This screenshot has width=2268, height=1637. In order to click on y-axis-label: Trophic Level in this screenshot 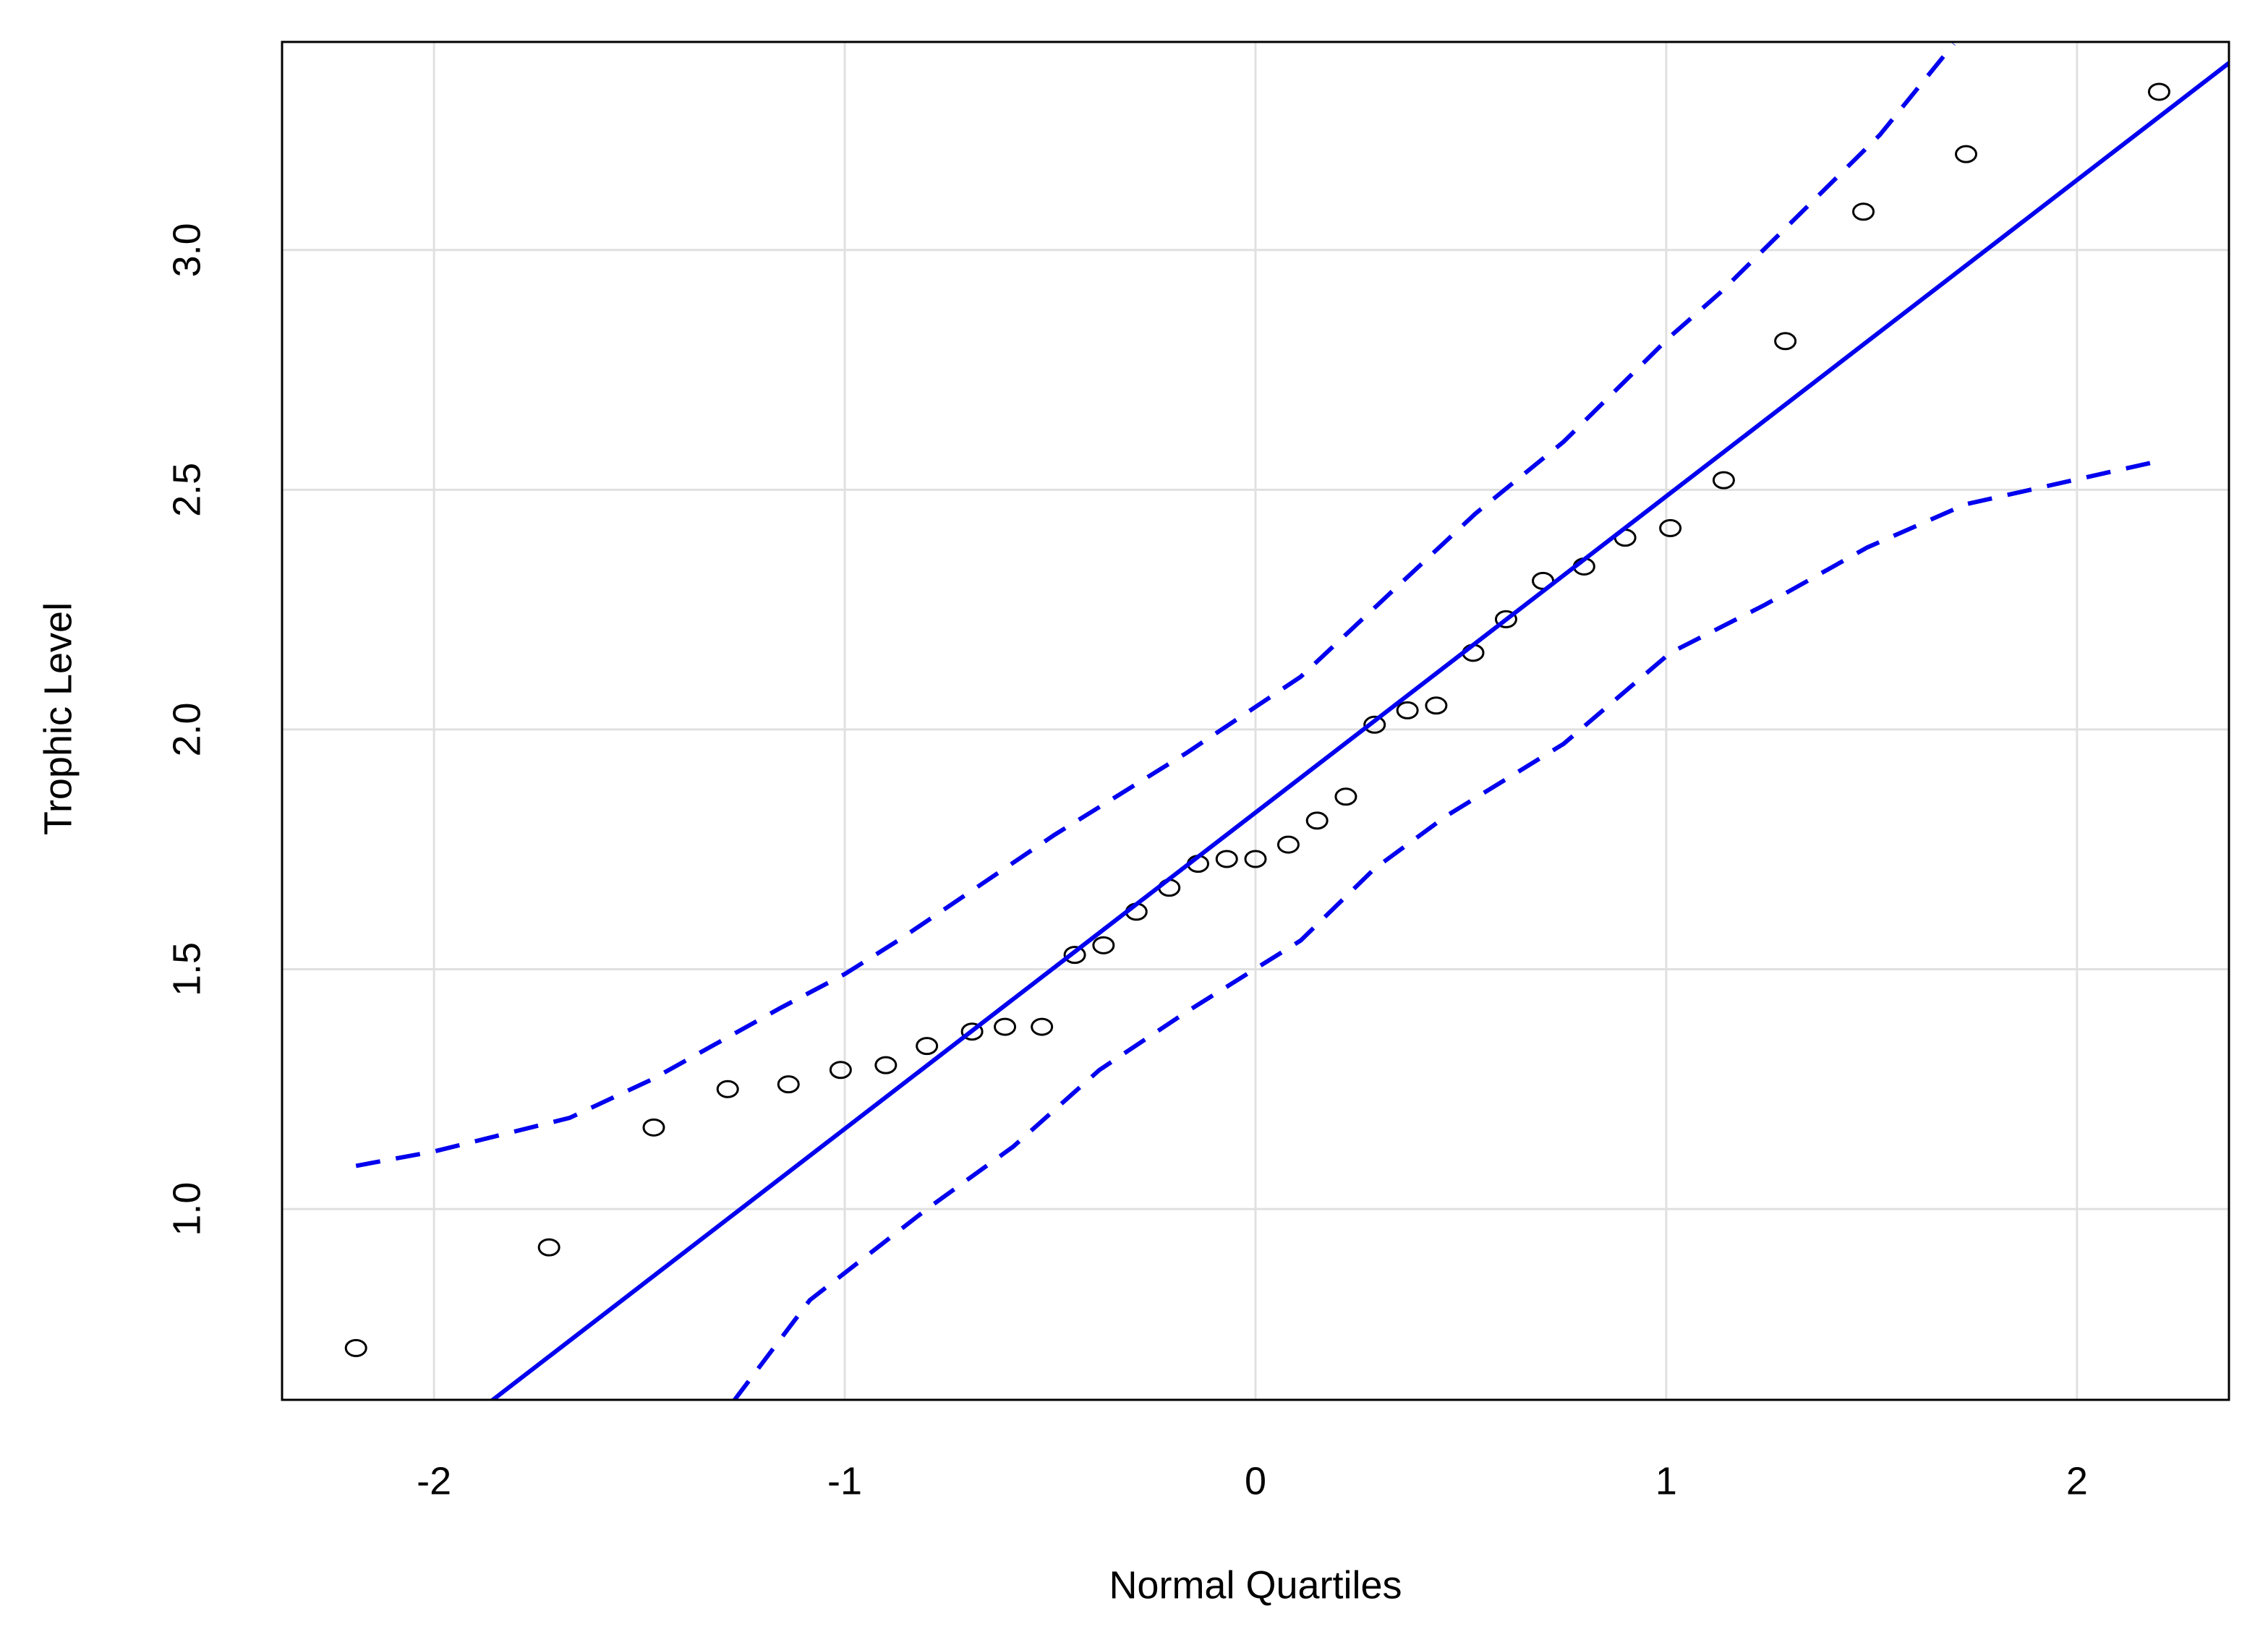, I will do `click(58, 718)`.